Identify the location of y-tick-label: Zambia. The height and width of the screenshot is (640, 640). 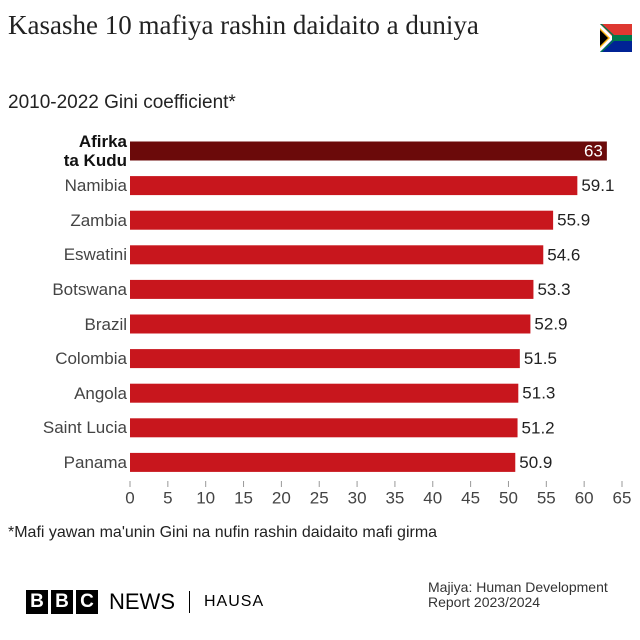
(98, 220).